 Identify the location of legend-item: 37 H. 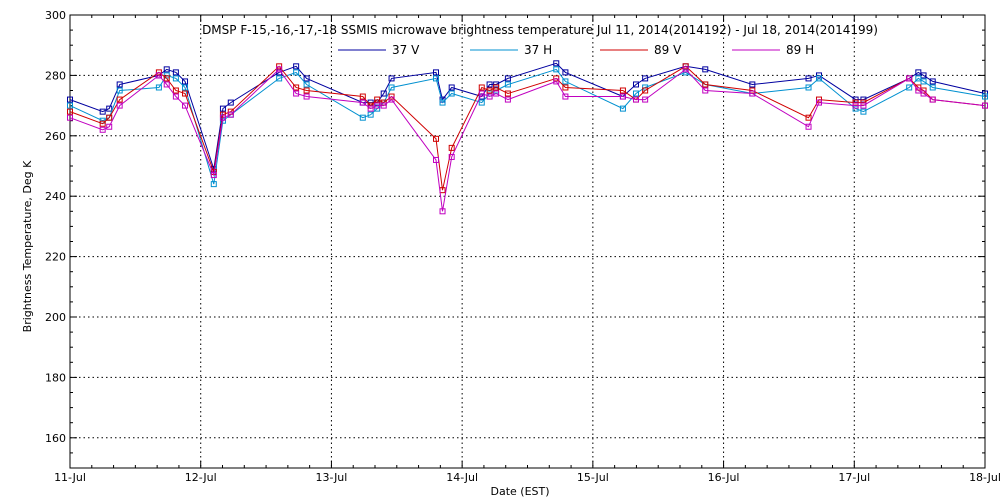
(511, 50).